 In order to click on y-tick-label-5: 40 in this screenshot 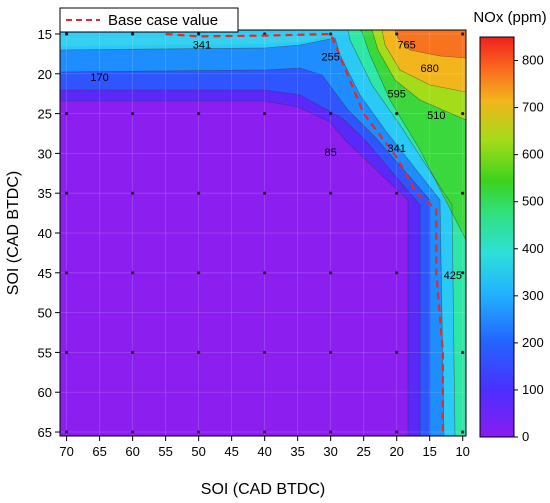, I will do `click(45, 233)`.